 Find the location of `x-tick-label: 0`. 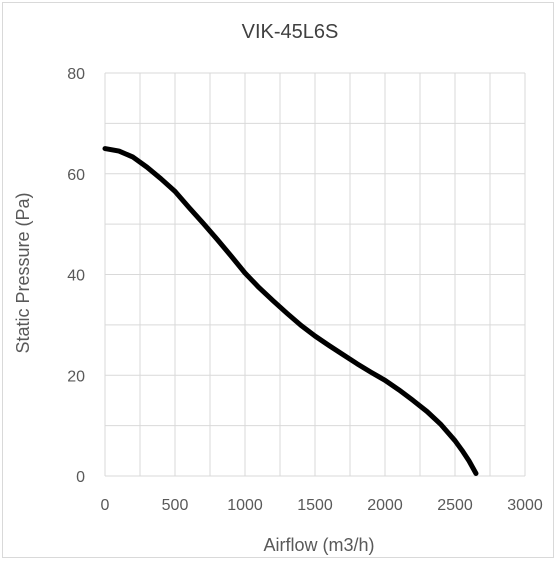

x-tick-label: 0 is located at coordinates (105, 505).